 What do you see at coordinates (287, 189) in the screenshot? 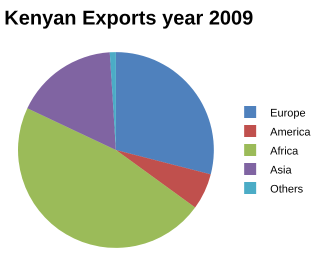
I see `legend-label: Others` at bounding box center [287, 189].